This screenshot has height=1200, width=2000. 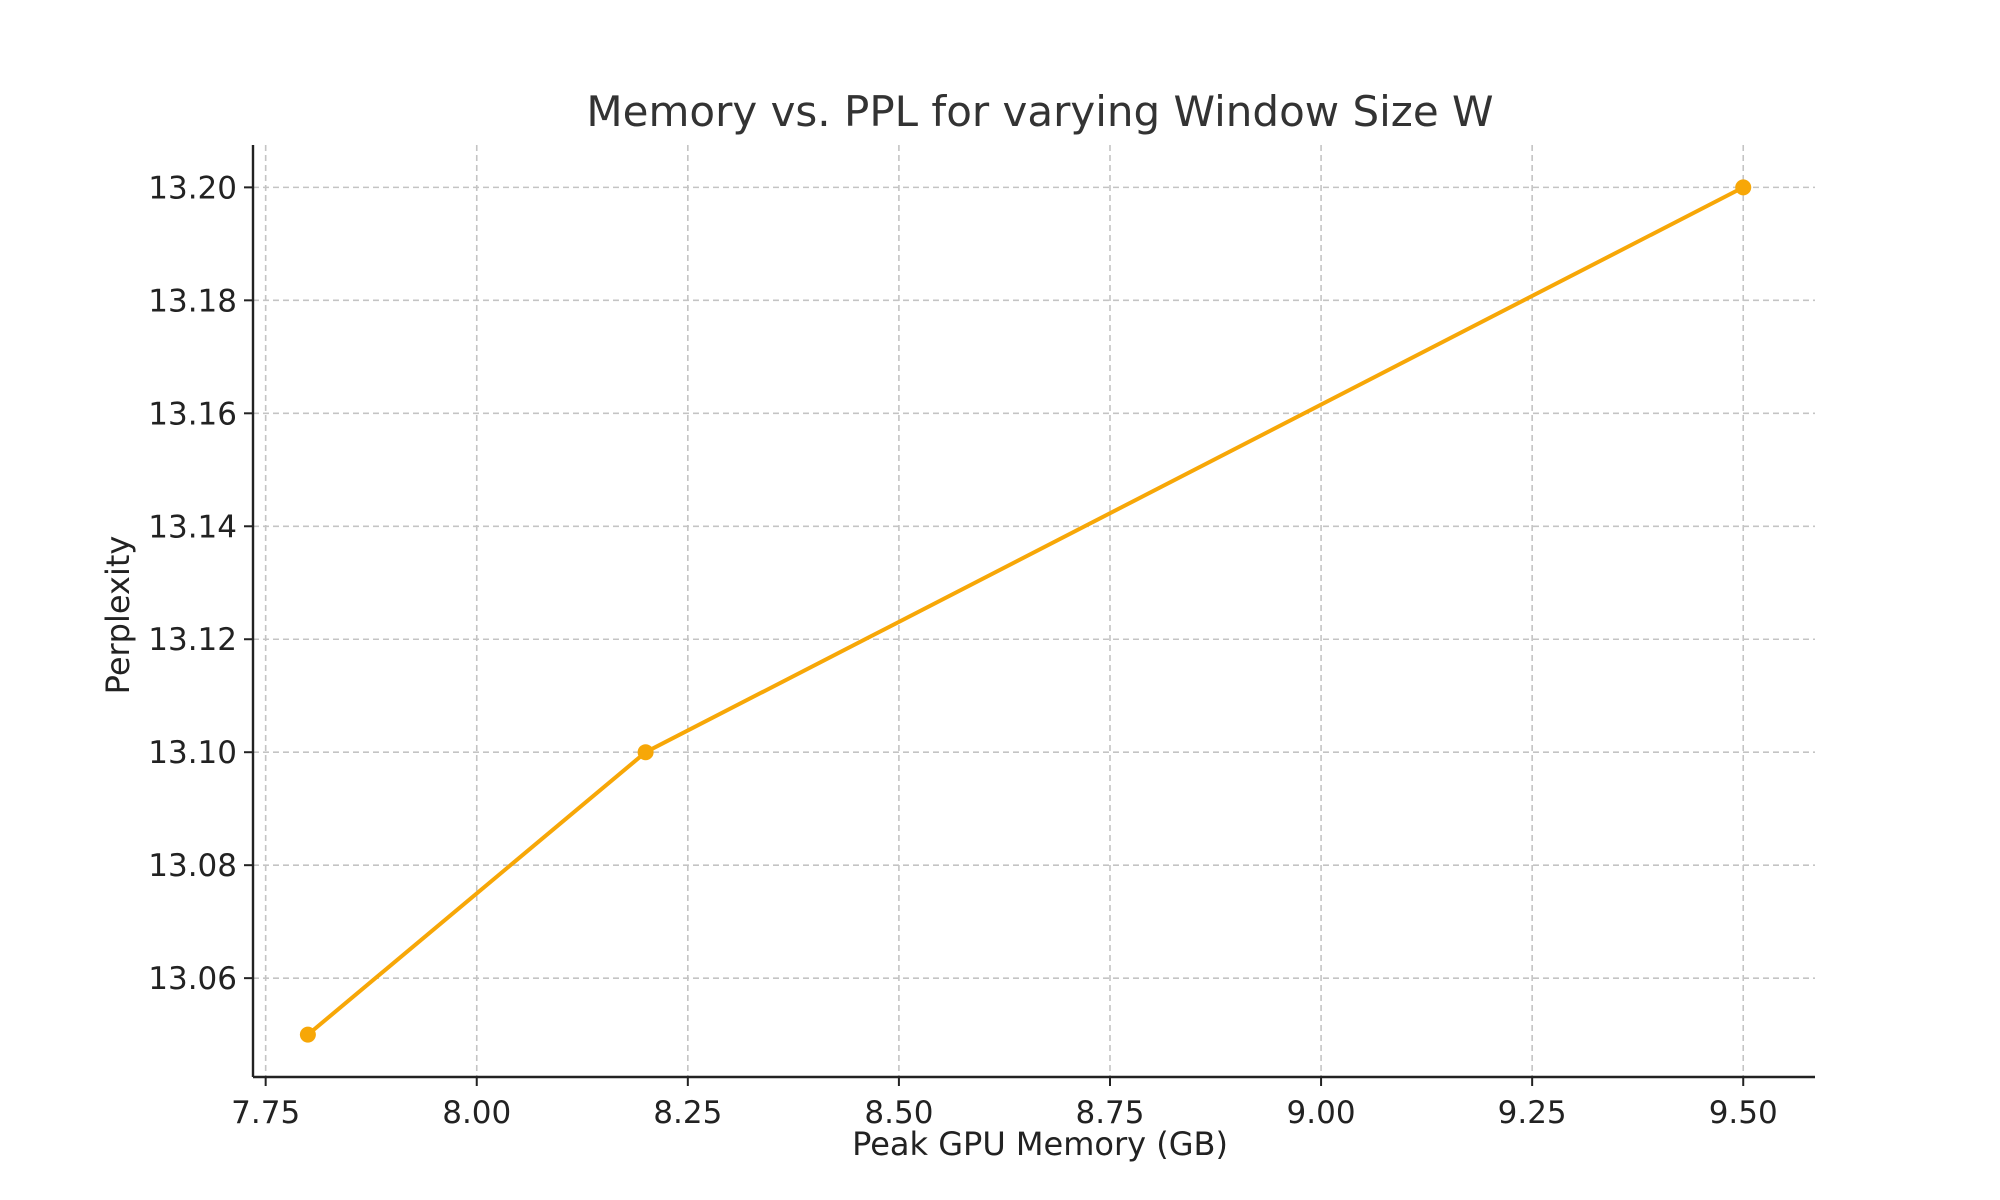 What do you see at coordinates (1039, 111) in the screenshot?
I see `chart-title: Memory vs. PPL for varying Window Size W` at bounding box center [1039, 111].